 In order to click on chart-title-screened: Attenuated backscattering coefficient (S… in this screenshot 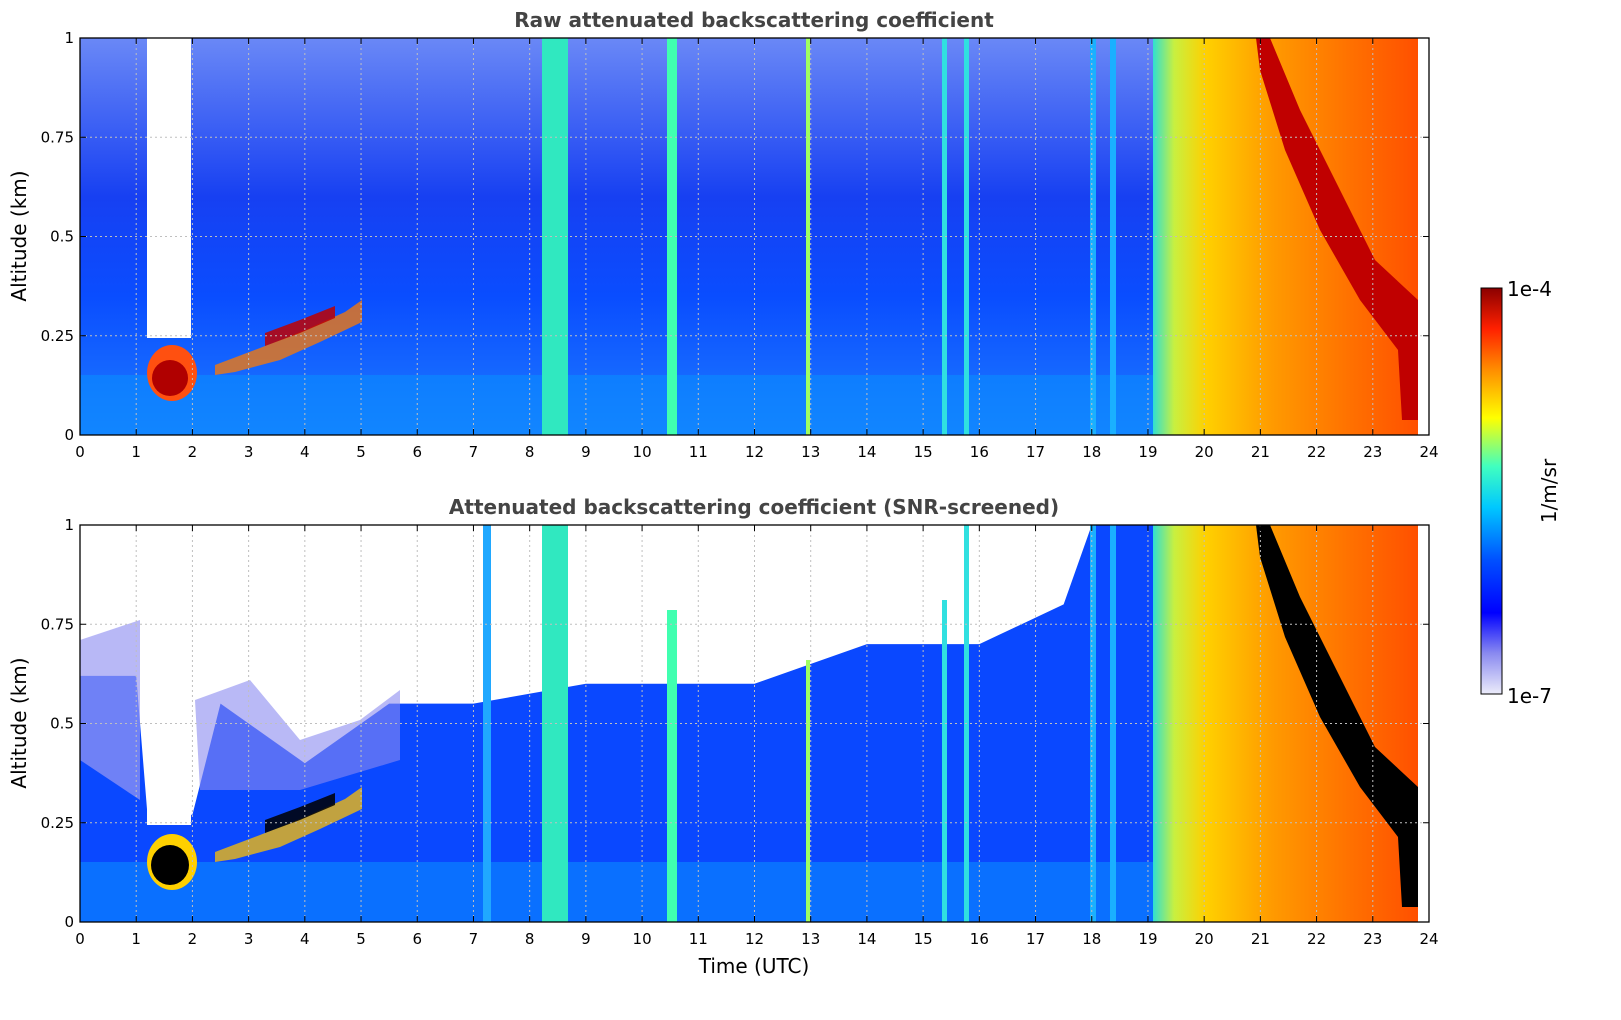, I will do `click(754, 507)`.